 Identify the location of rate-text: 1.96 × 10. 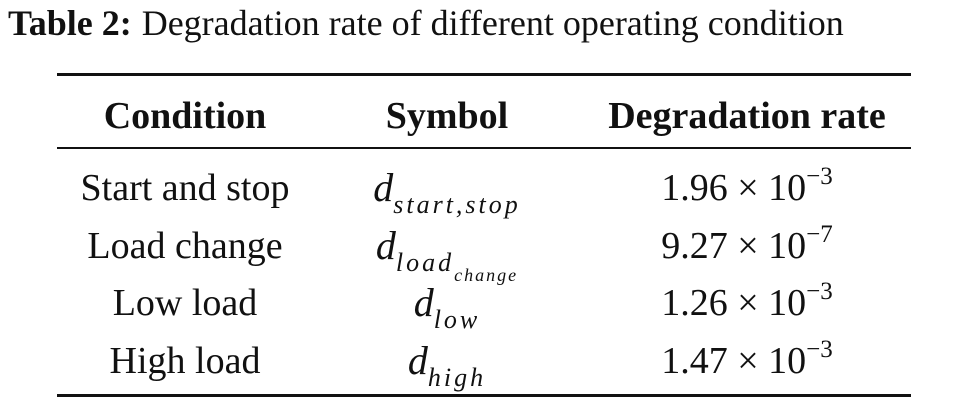
(734, 188).